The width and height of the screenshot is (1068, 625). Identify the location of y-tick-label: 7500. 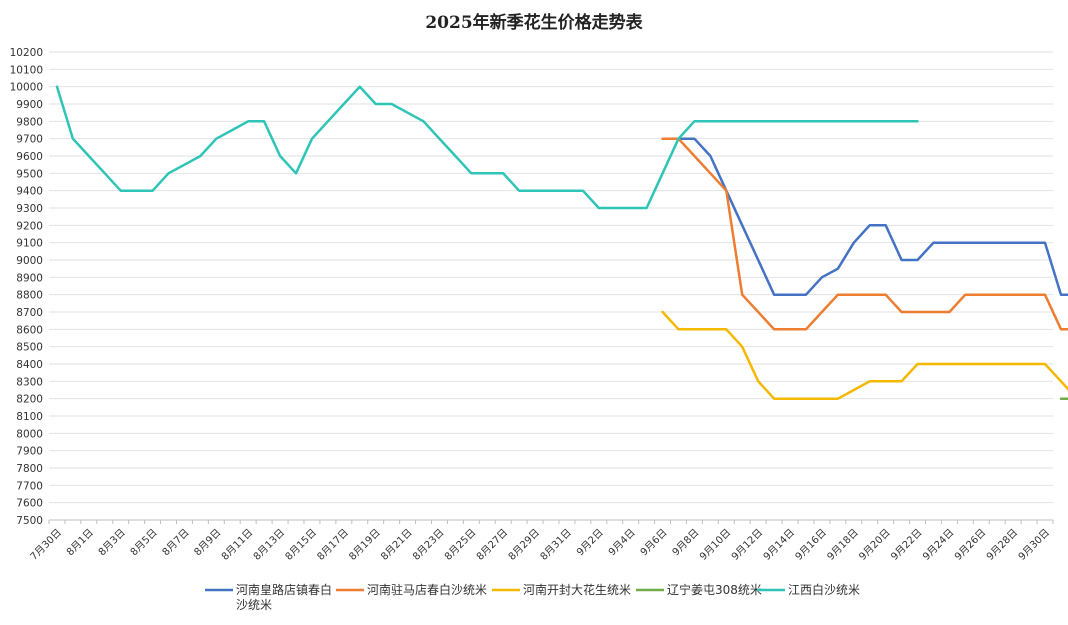
(29, 521).